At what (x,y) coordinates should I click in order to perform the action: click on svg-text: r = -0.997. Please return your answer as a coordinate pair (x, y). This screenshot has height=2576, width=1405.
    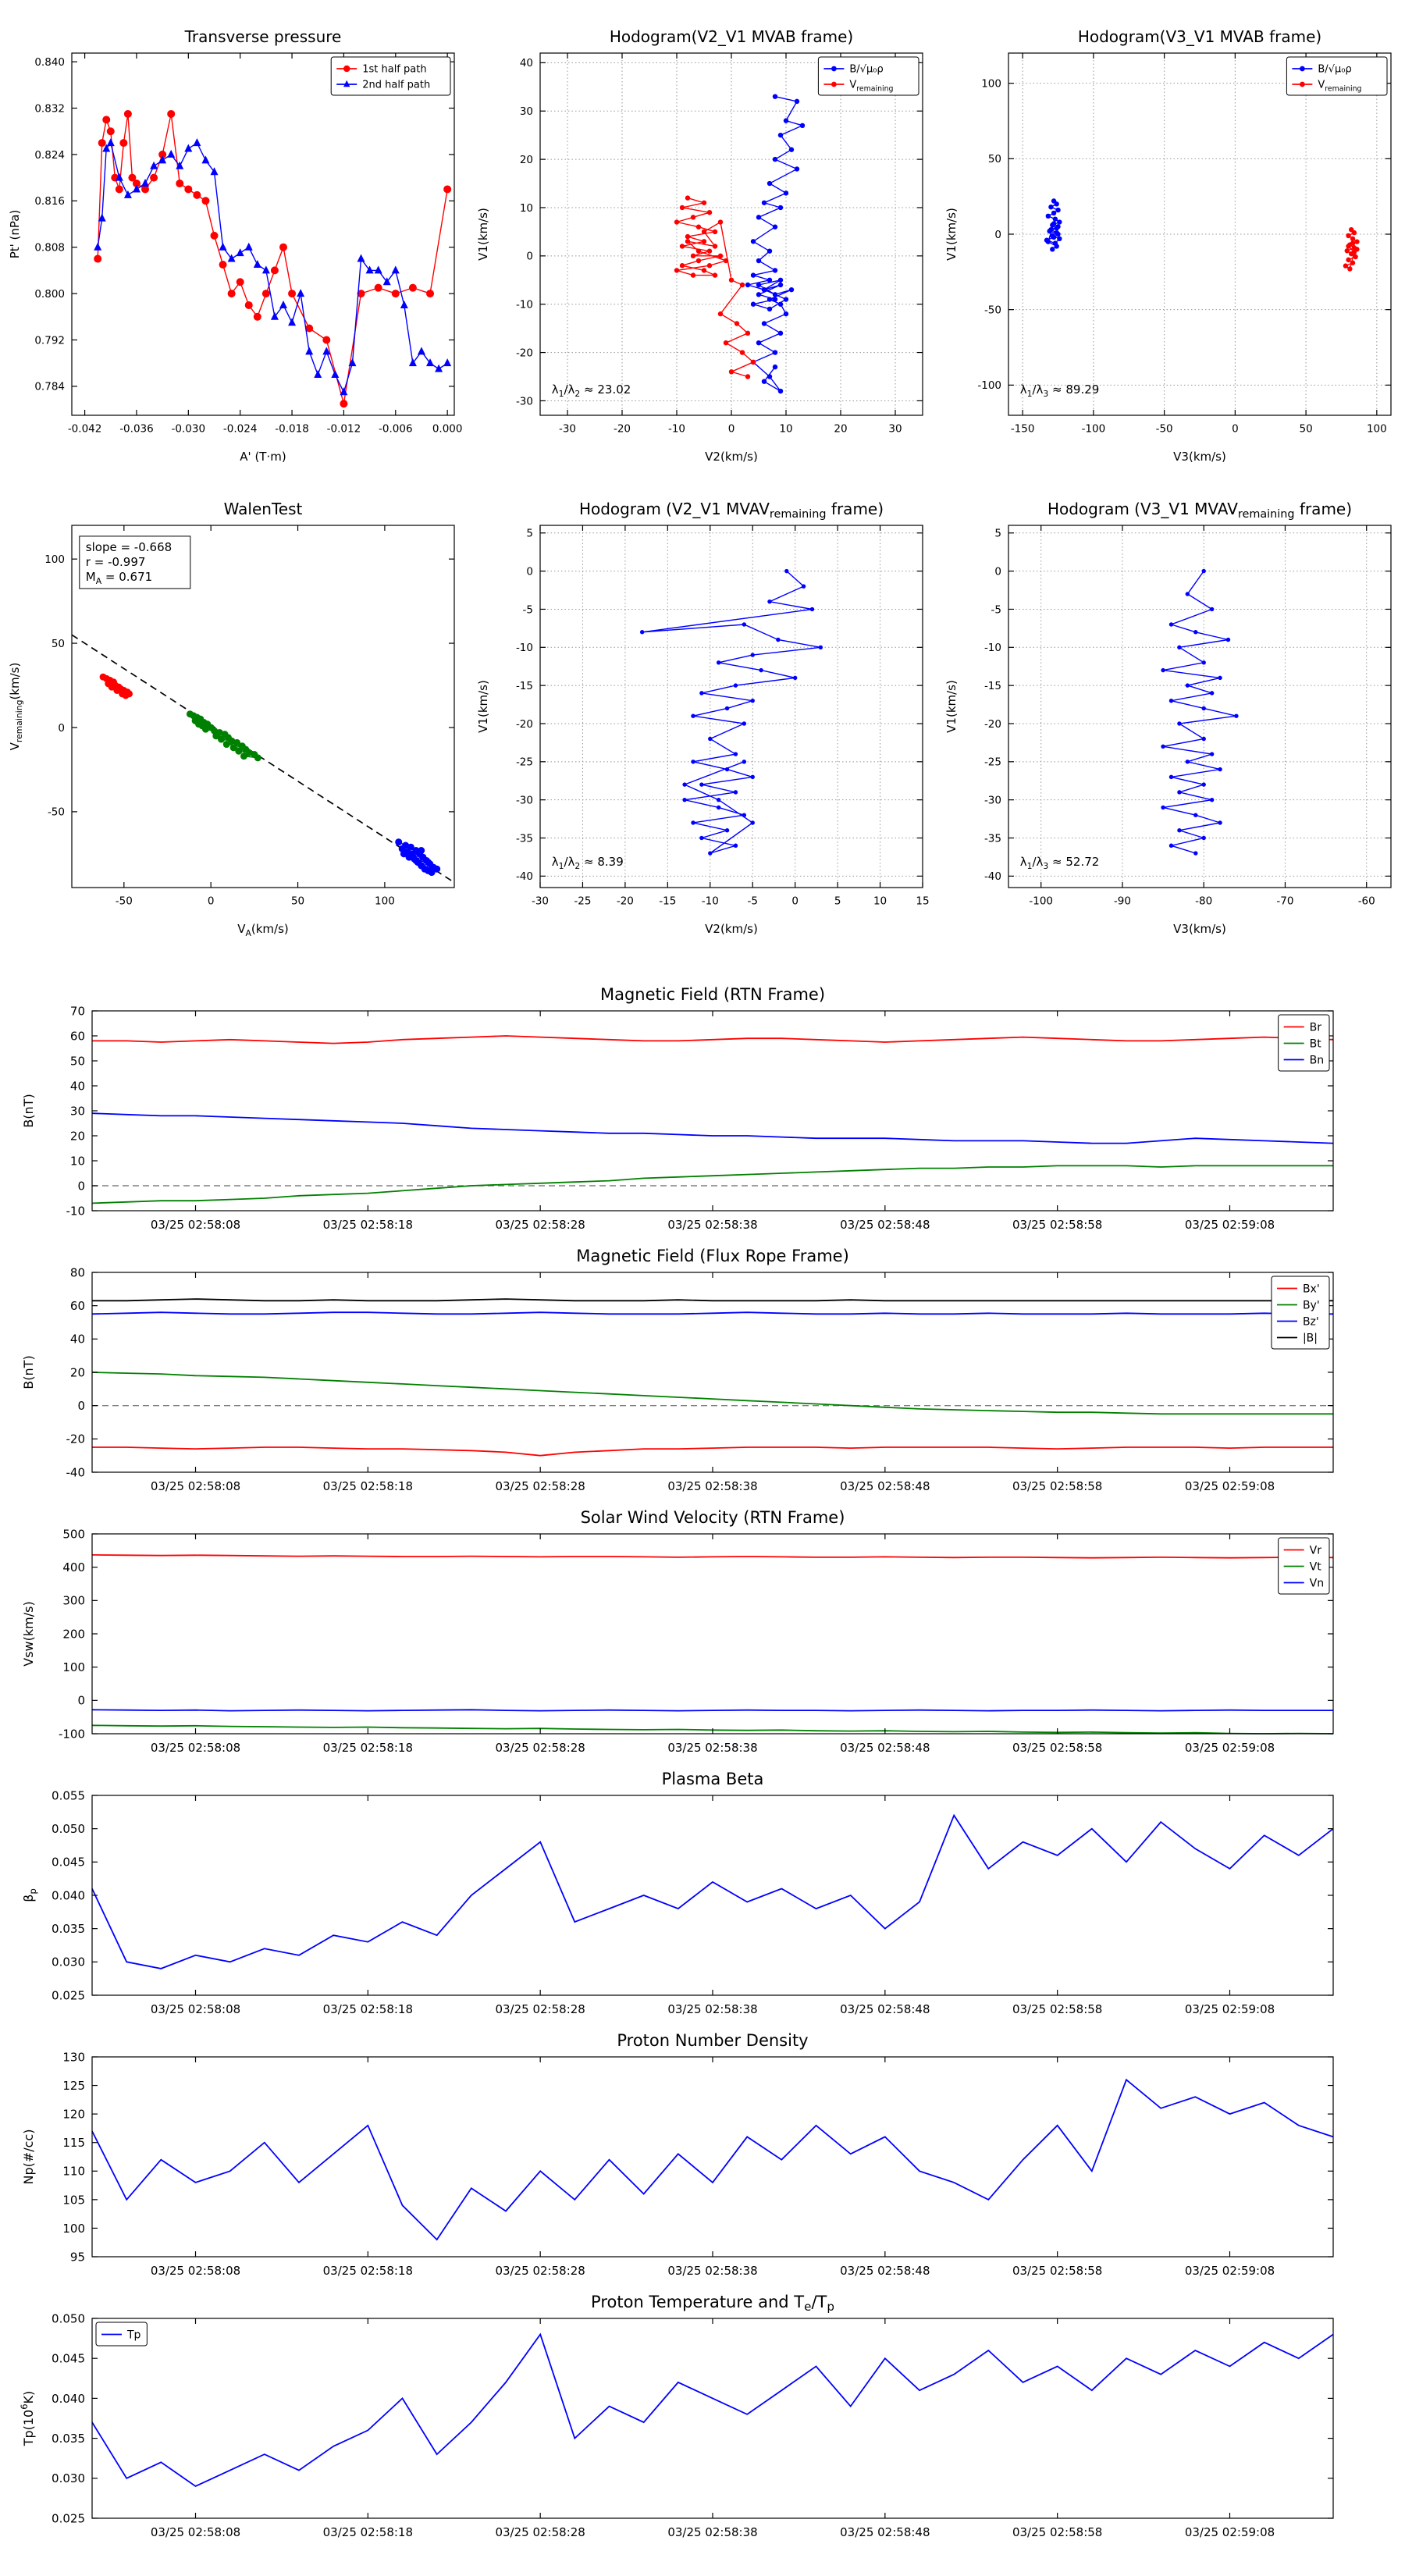
    Looking at the image, I should click on (116, 562).